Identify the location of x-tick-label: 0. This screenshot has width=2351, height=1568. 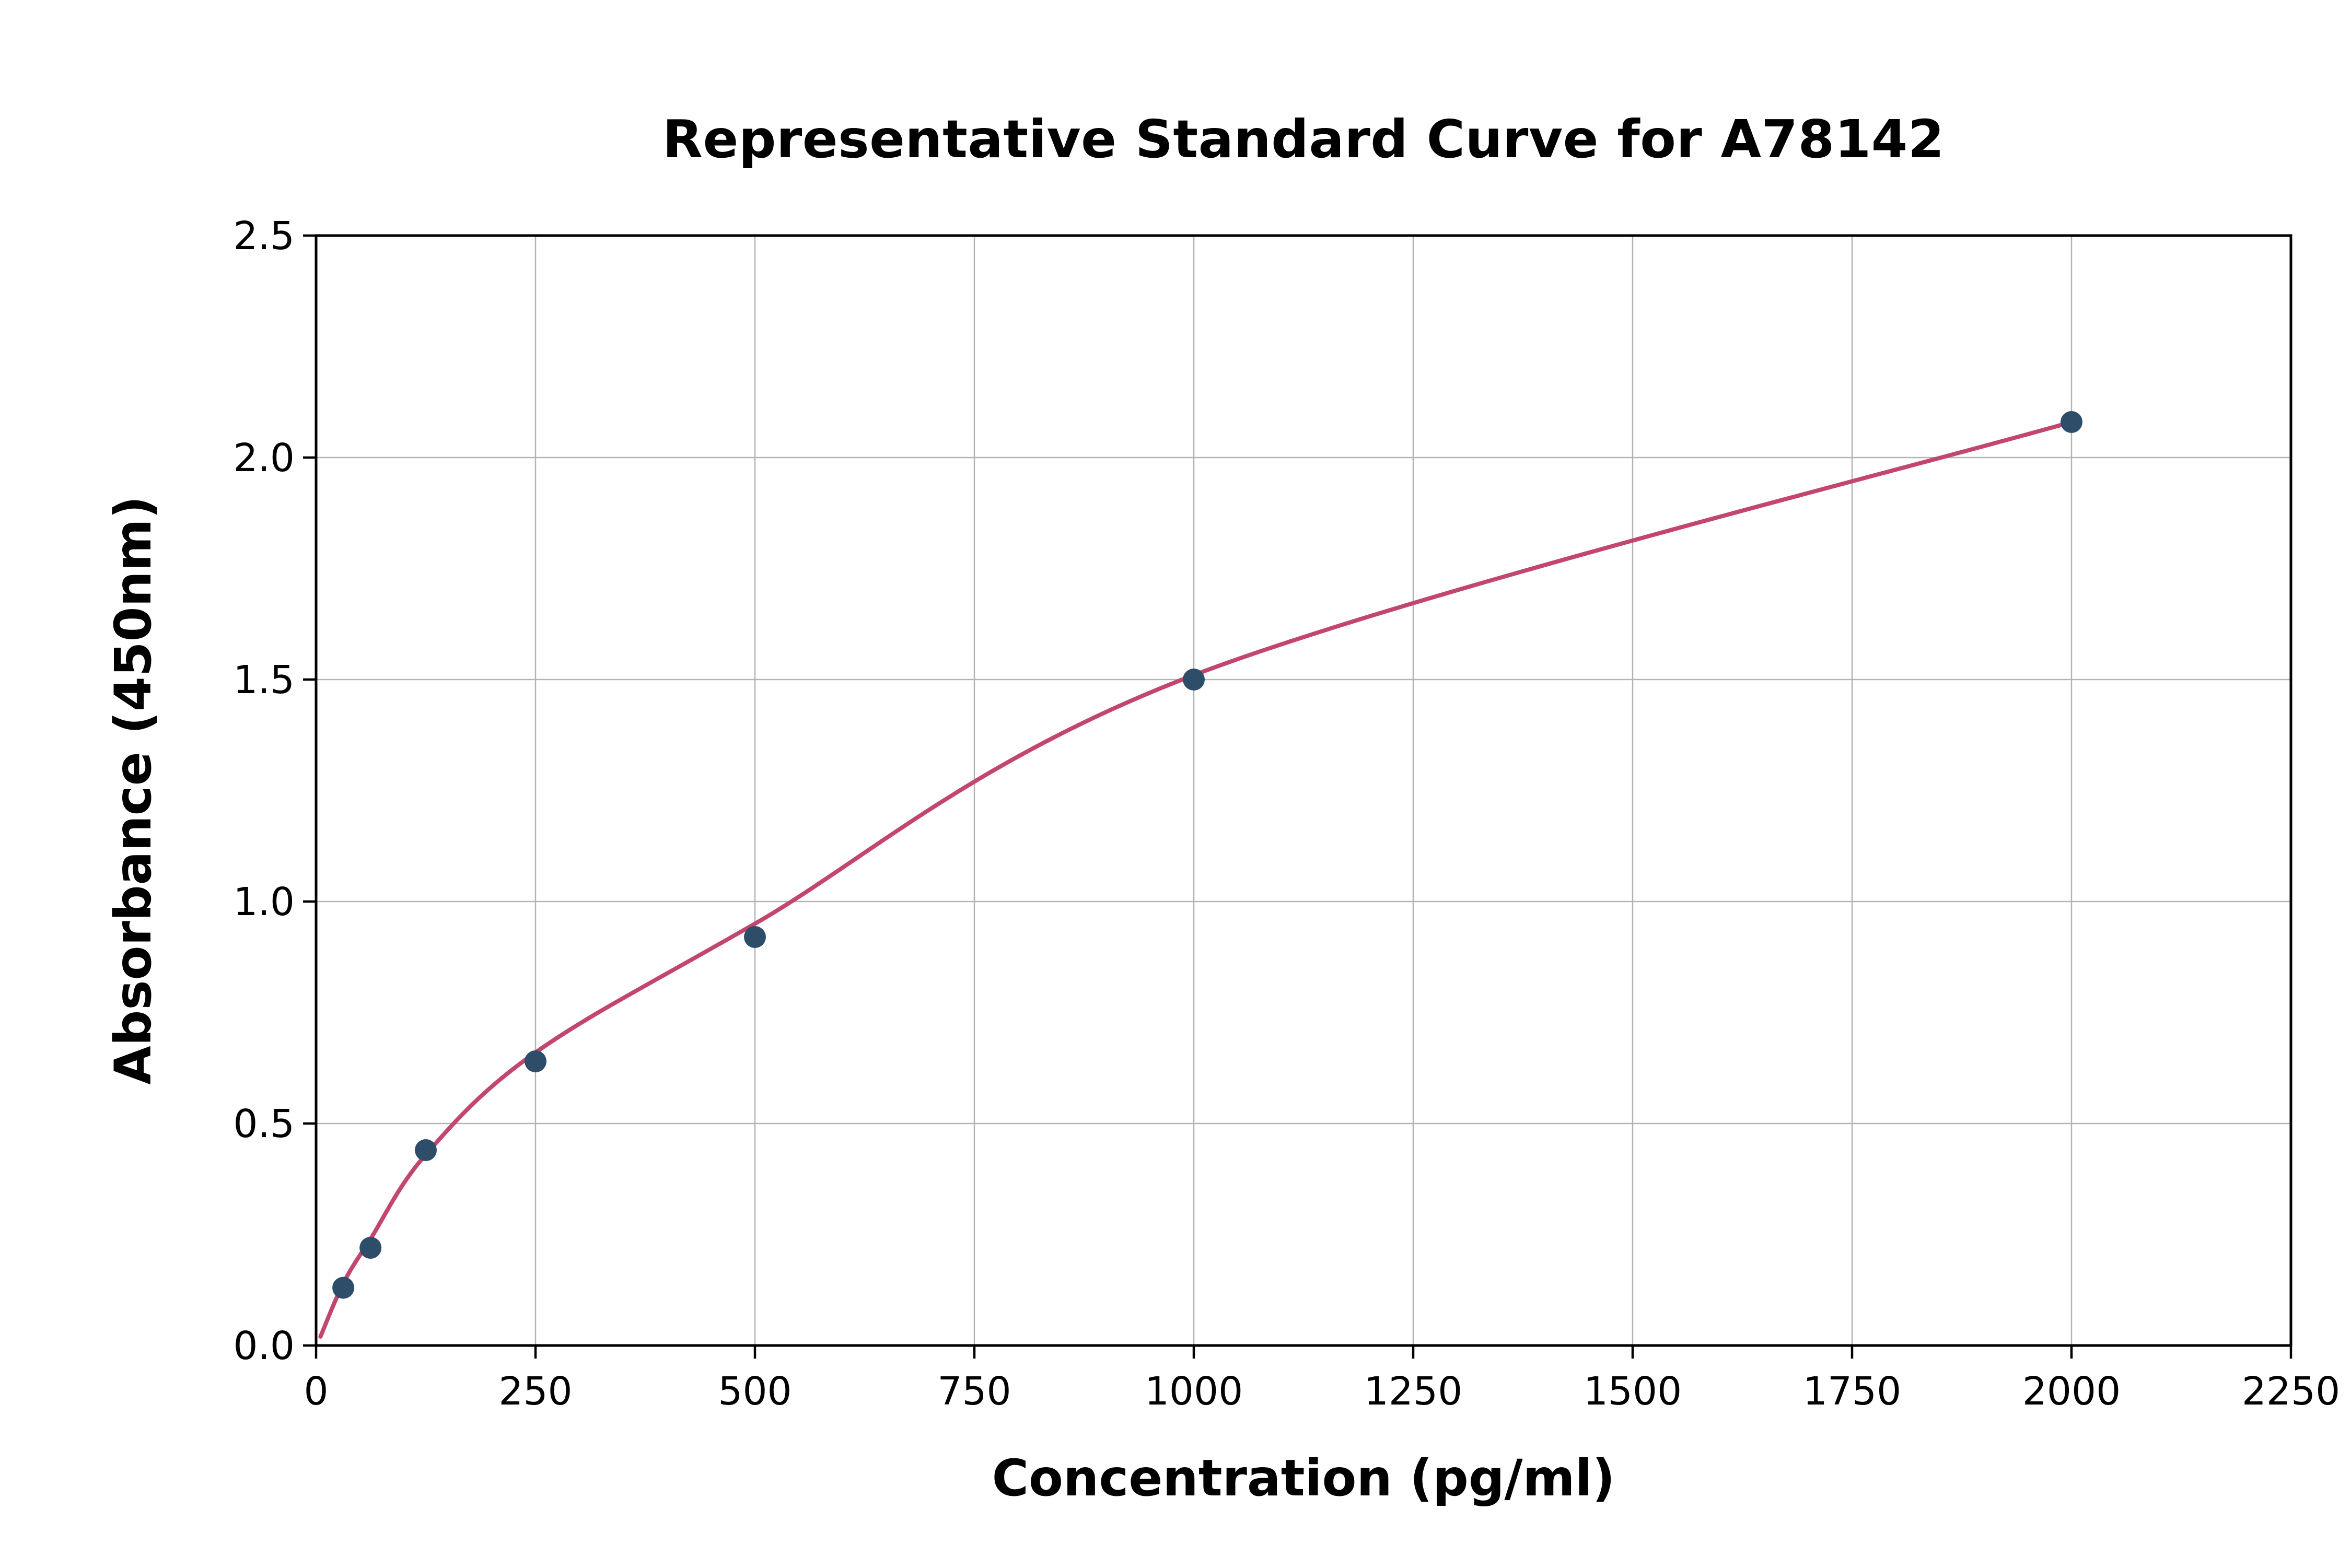
(316, 1391).